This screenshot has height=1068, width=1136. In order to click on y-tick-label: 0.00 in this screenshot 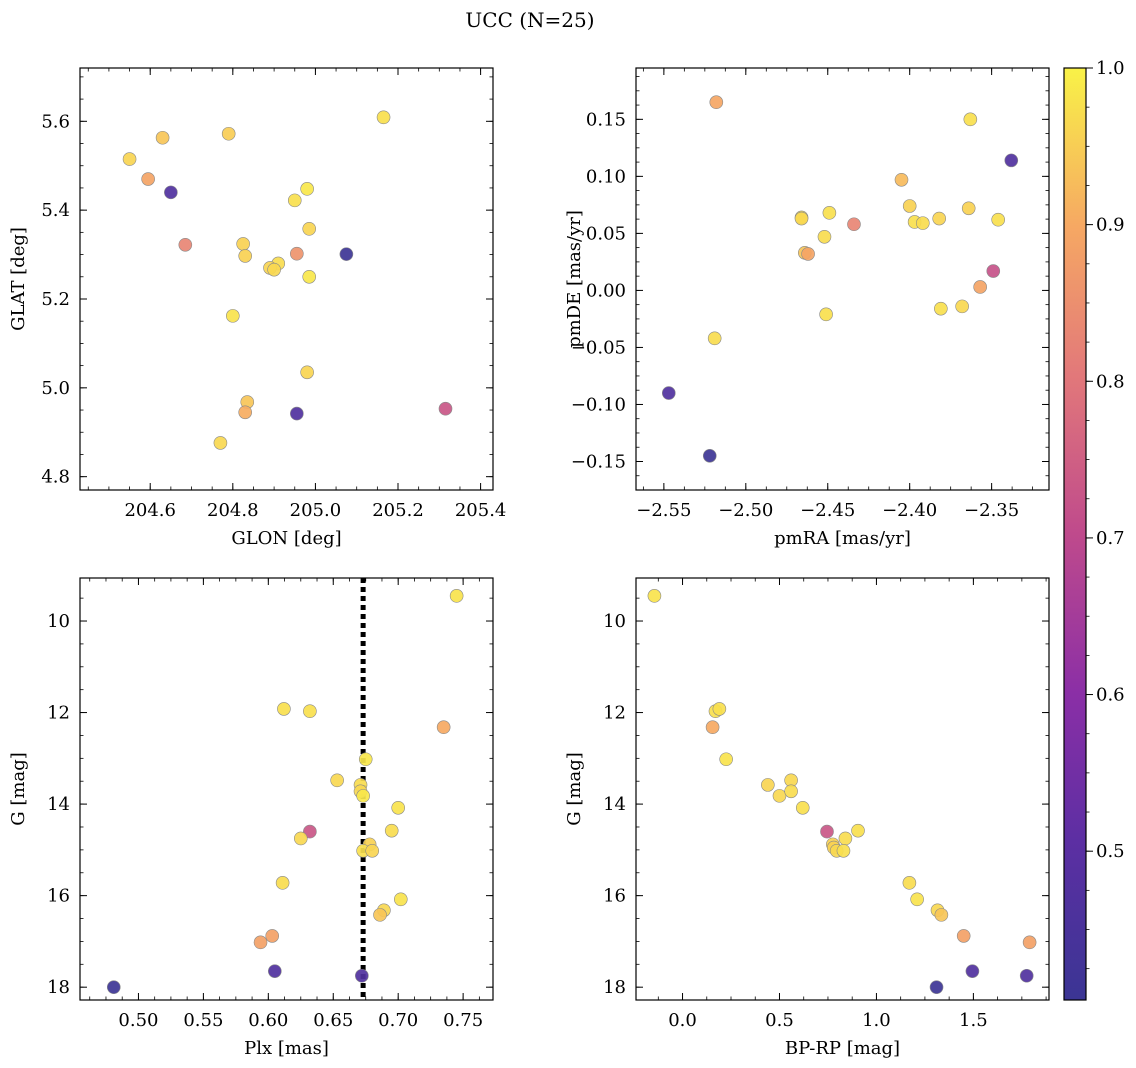, I will do `click(606, 290)`.